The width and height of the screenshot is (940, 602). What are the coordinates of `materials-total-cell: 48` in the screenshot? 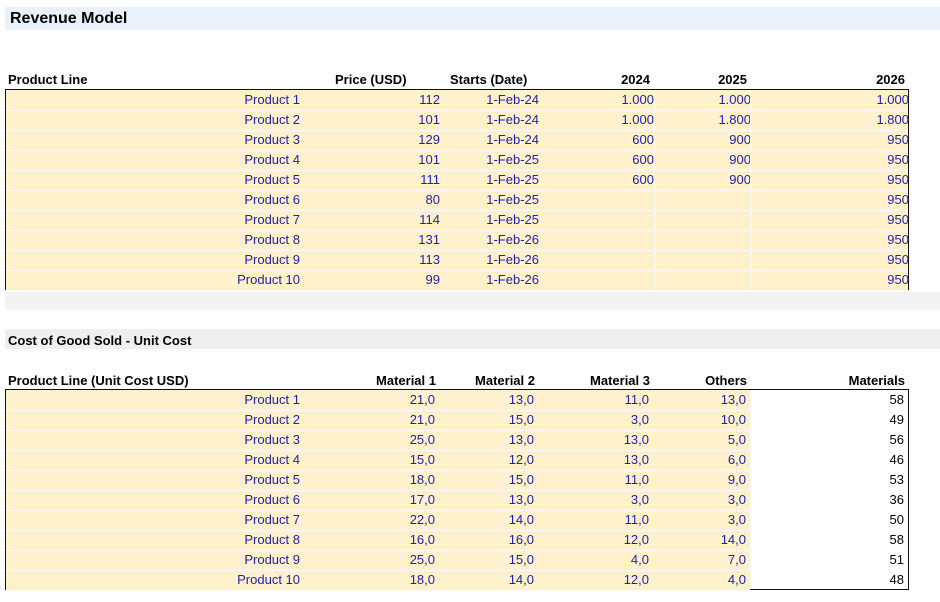 It's located at (896, 579).